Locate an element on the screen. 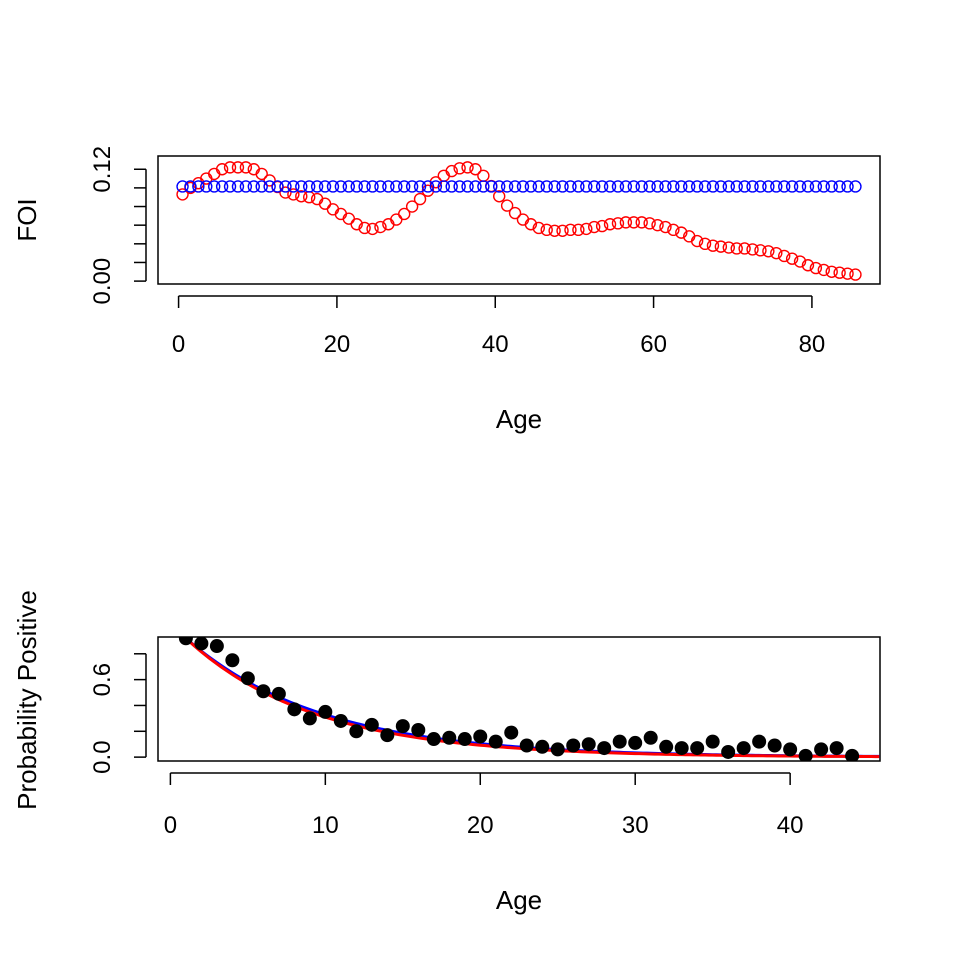 The image size is (960, 960). probability-x-tick-label: 10 is located at coordinates (325, 825).